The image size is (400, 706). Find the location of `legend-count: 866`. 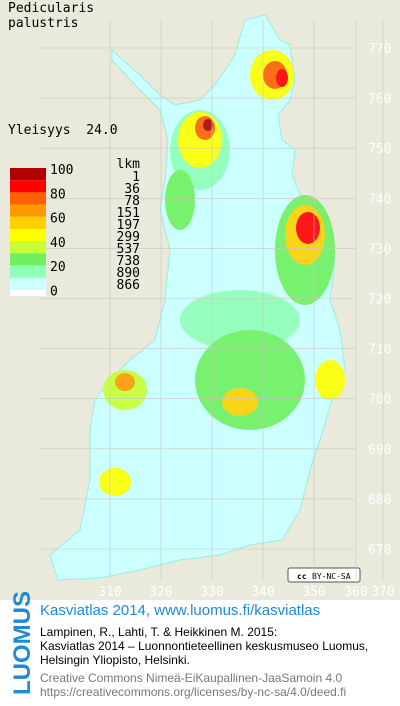

legend-count: 866 is located at coordinates (128, 285).